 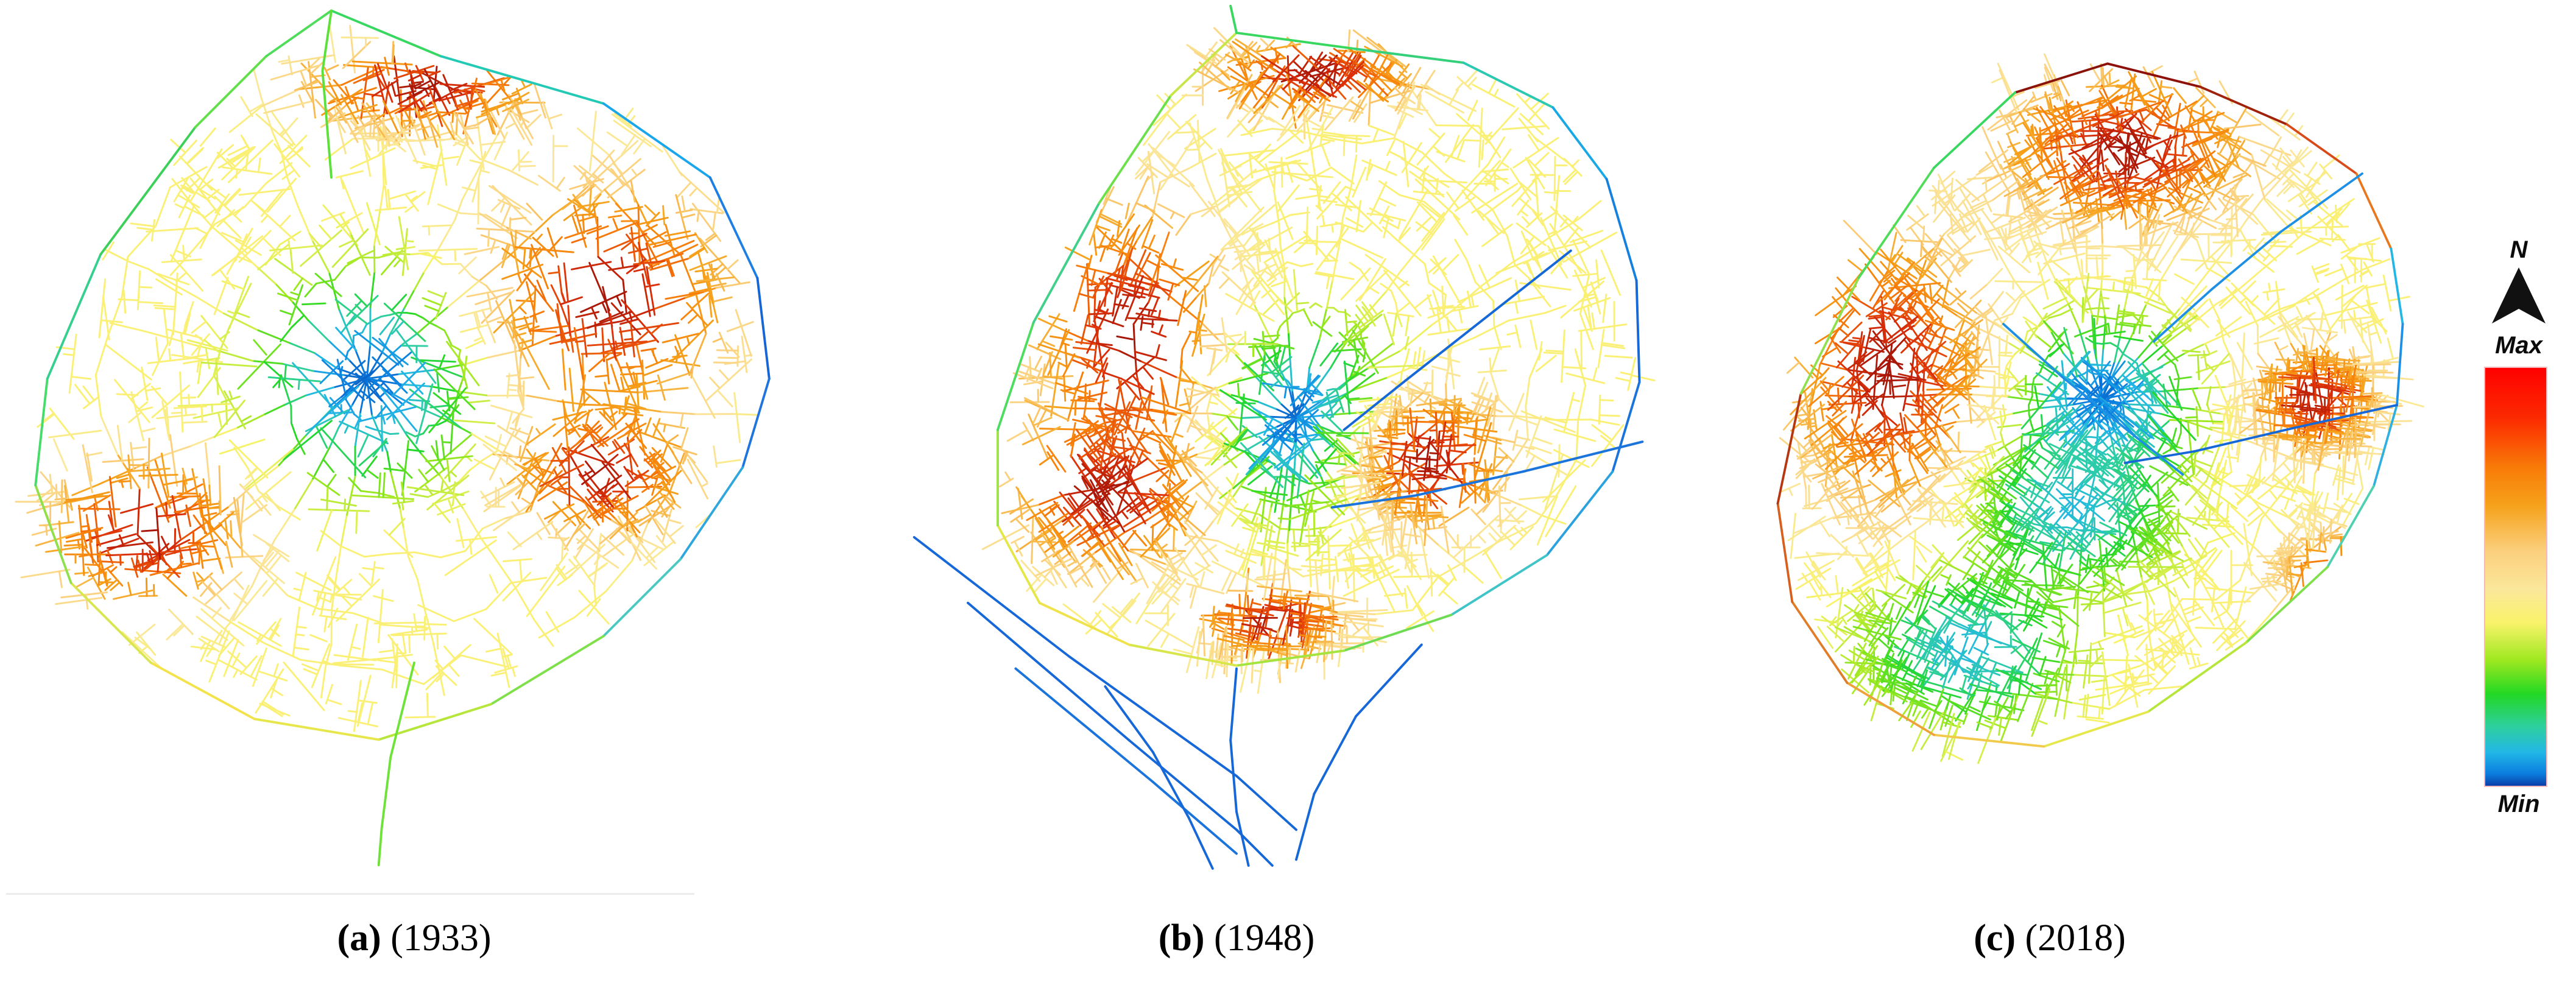 What do you see at coordinates (2071, 938) in the screenshot?
I see `caption-c-year: (2018)` at bounding box center [2071, 938].